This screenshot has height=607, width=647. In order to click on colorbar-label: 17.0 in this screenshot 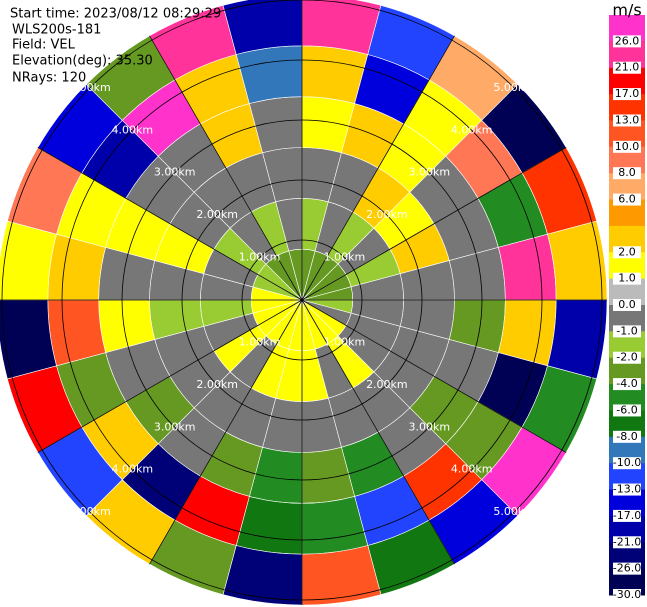, I will do `click(627, 93)`.